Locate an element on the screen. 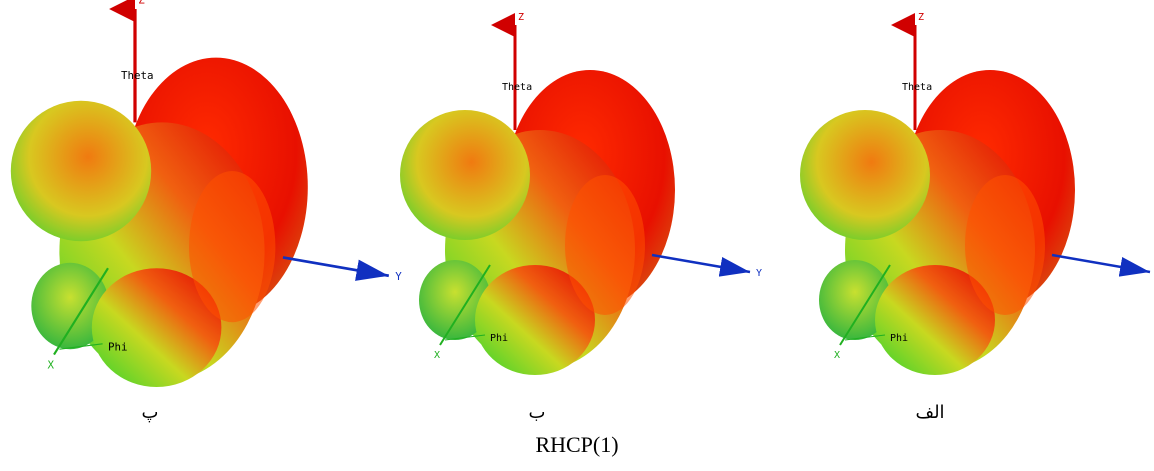 The width and height of the screenshot is (1154, 471). panel-caption: پ is located at coordinates (150, 412).